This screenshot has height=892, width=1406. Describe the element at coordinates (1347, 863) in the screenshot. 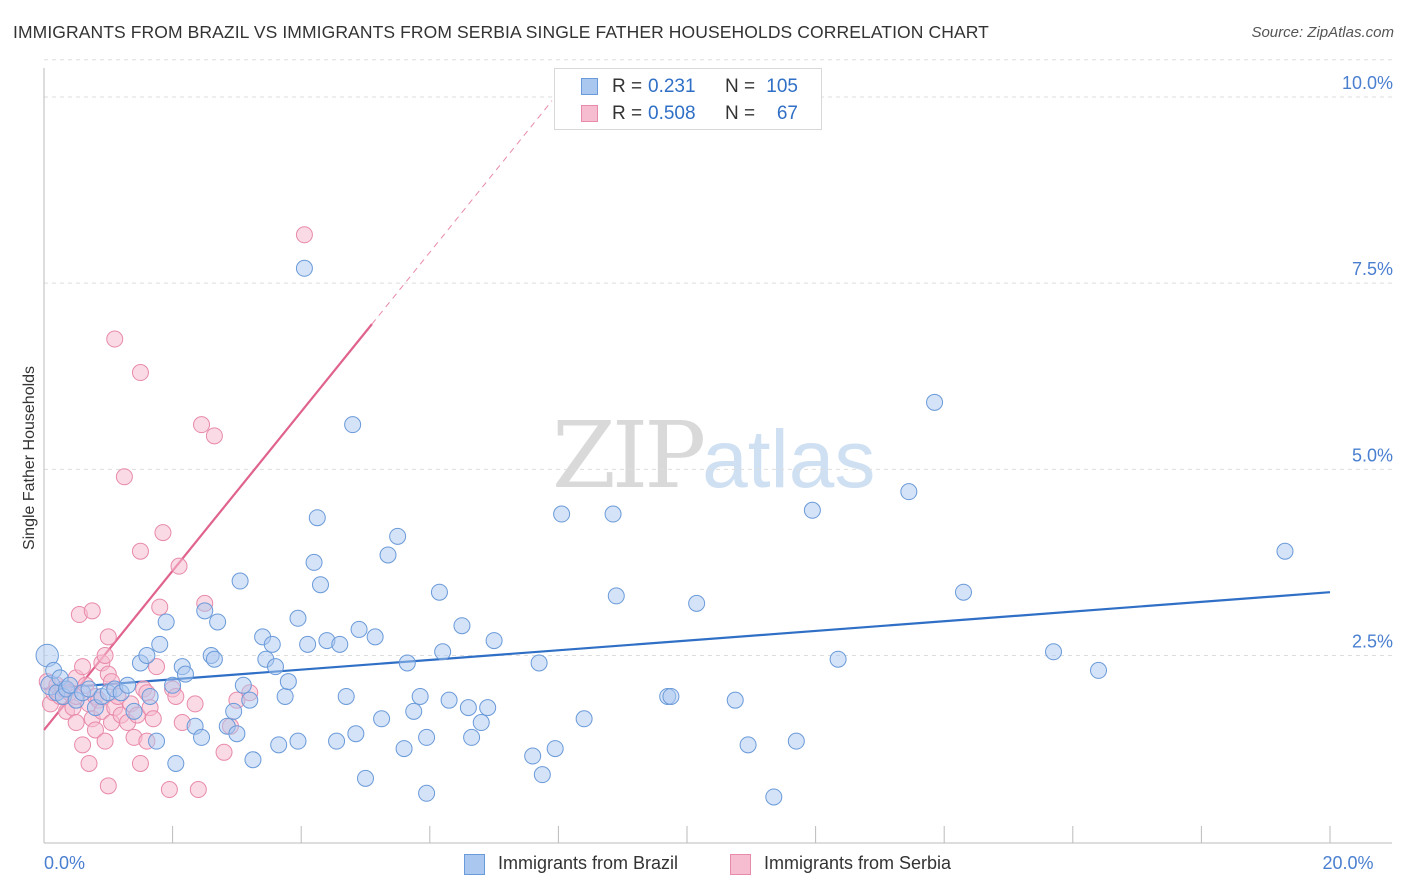

I see `x-tick-label: 20.0%` at that location.